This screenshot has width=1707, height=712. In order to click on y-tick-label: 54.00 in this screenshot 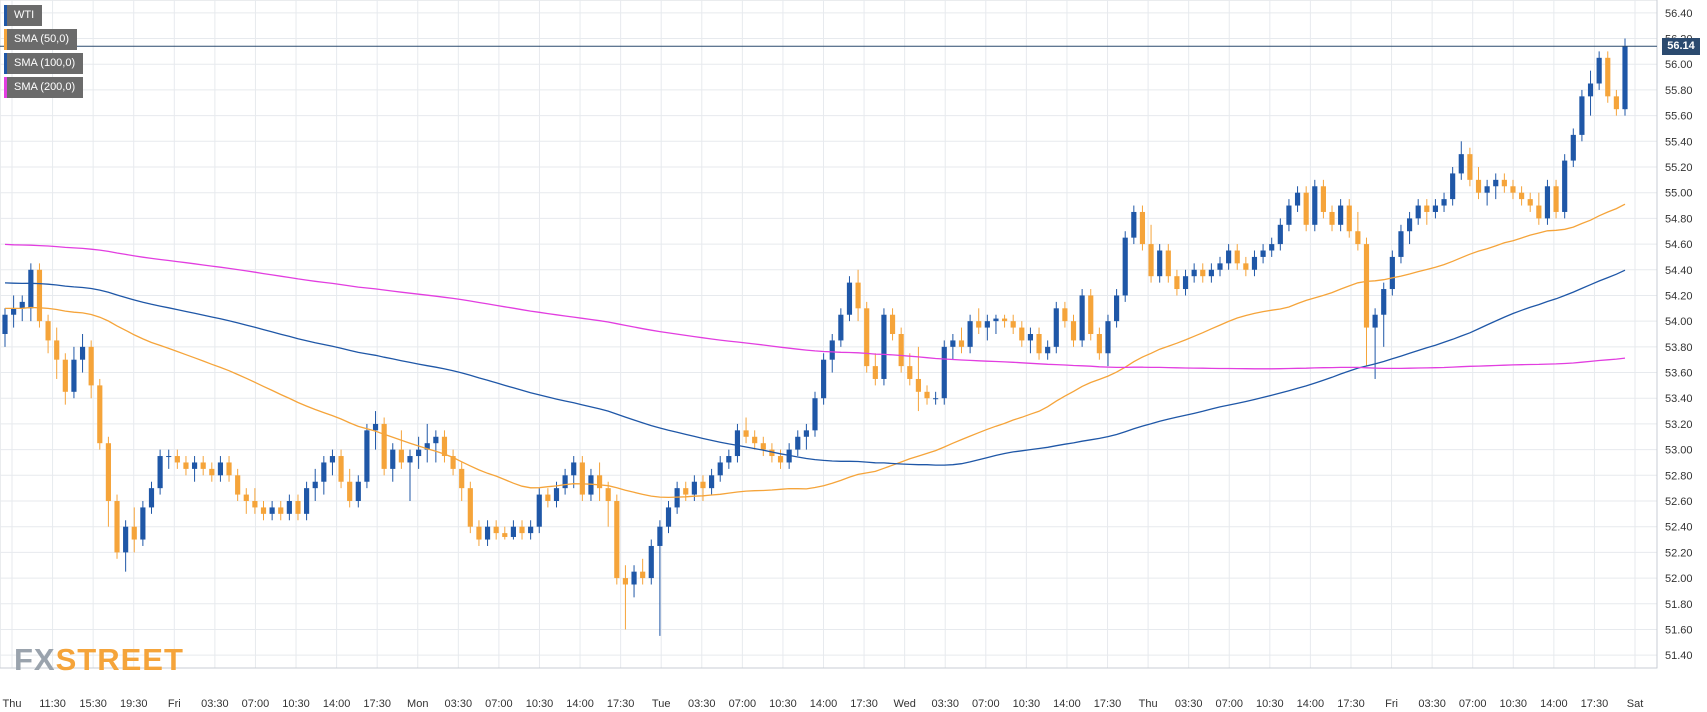, I will do `click(1679, 322)`.